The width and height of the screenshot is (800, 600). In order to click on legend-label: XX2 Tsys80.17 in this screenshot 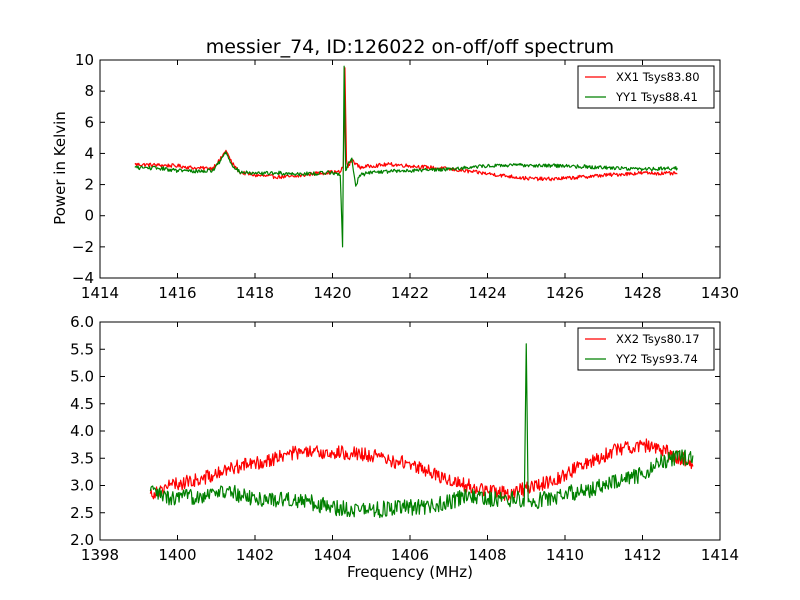, I will do `click(658, 339)`.